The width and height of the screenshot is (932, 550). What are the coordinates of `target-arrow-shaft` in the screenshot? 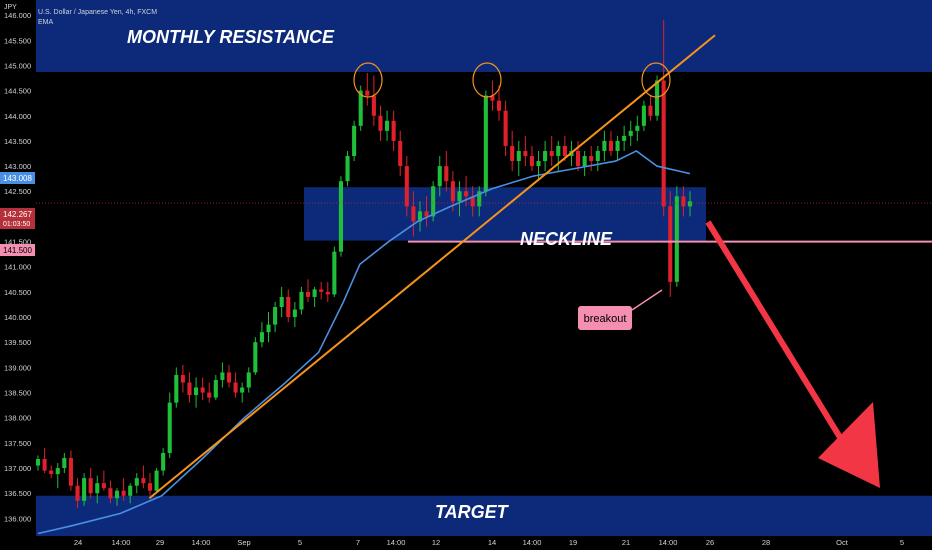 It's located at (784, 346).